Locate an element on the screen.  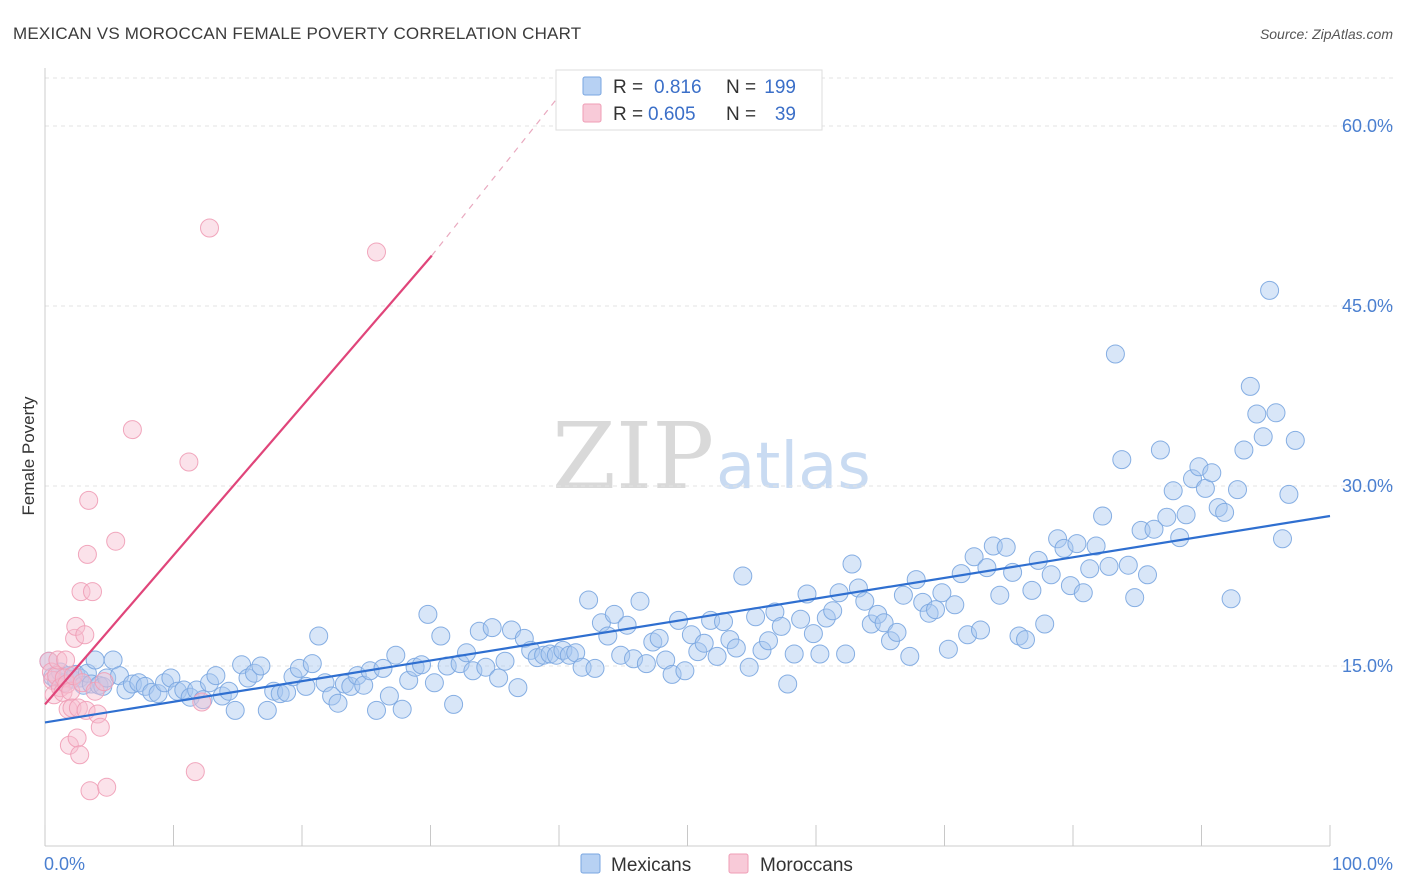
x-tick-min: 0.0% is located at coordinates (64, 864).